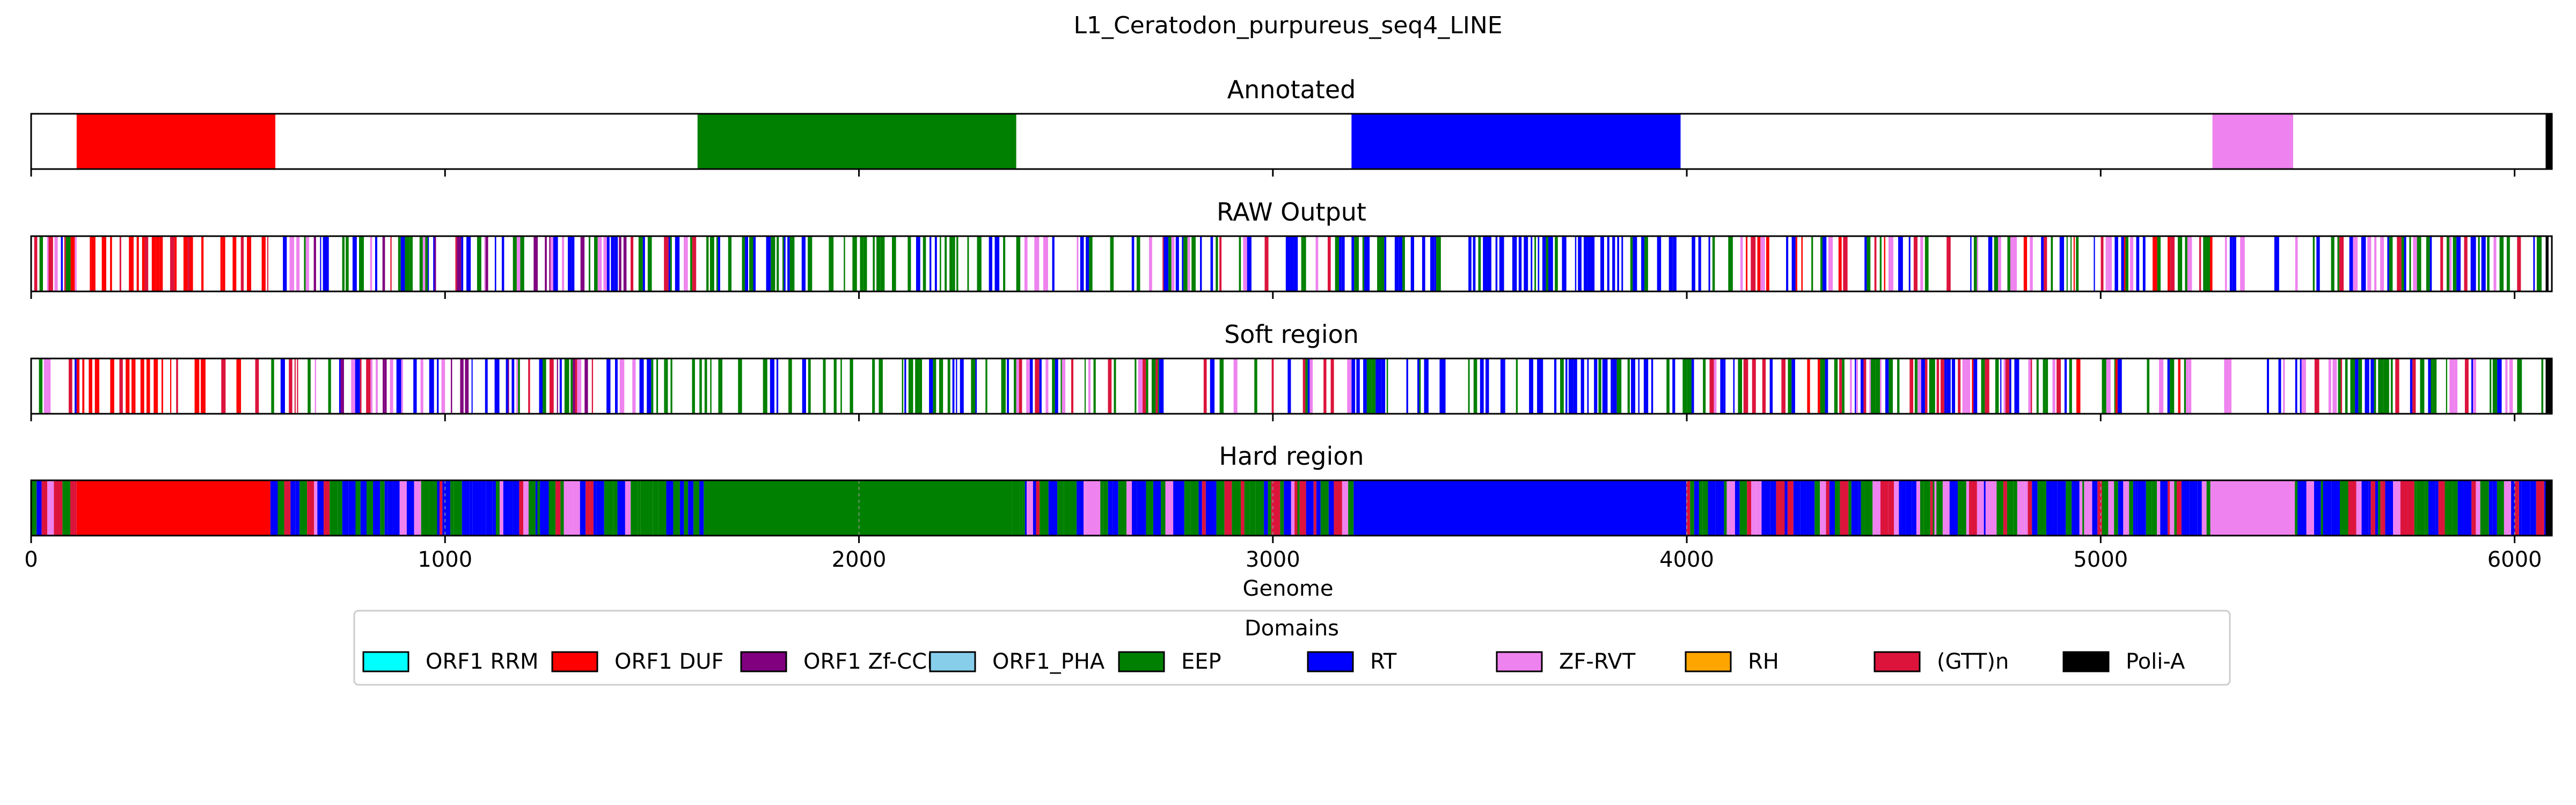  I want to click on legend-label: ZF-RVT, so click(1597, 661).